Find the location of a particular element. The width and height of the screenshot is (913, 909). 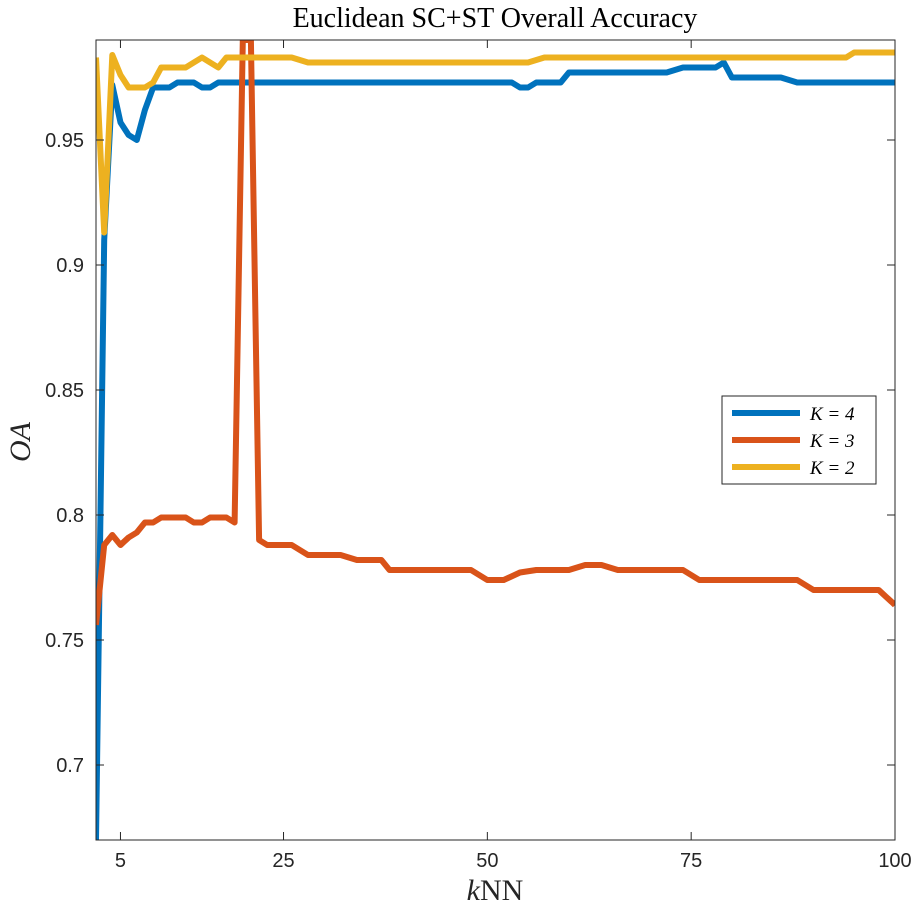

y-tick-label: 0.85 is located at coordinates (64, 391).